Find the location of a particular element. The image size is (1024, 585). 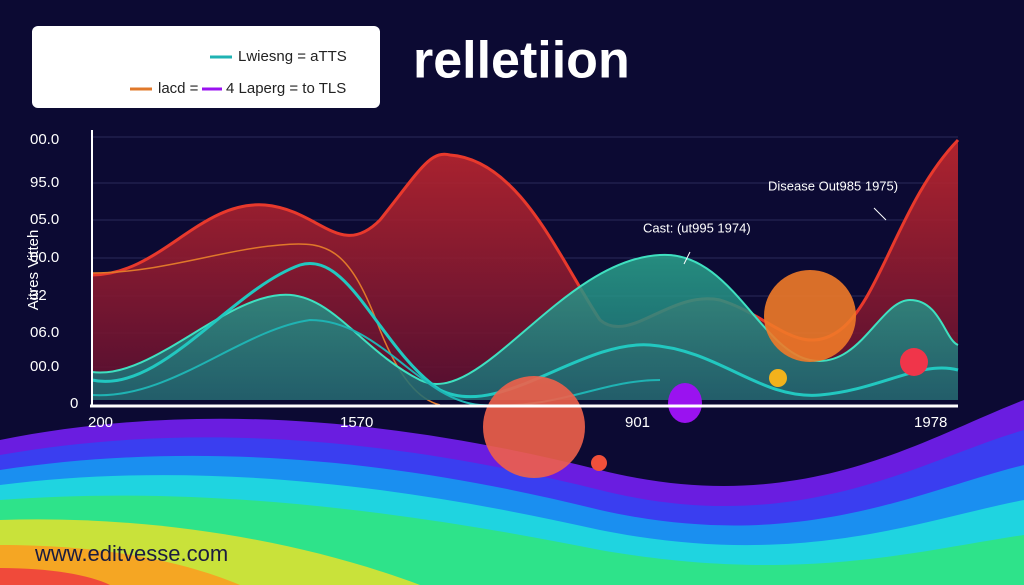

y-tick-label: 95.0 is located at coordinates (44, 182).